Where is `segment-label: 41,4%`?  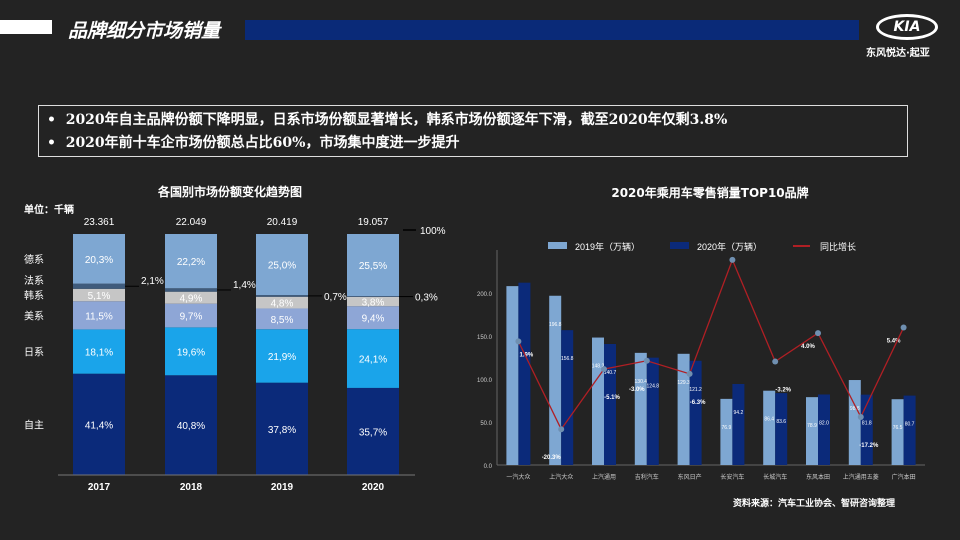
segment-label: 41,4% is located at coordinates (99, 425).